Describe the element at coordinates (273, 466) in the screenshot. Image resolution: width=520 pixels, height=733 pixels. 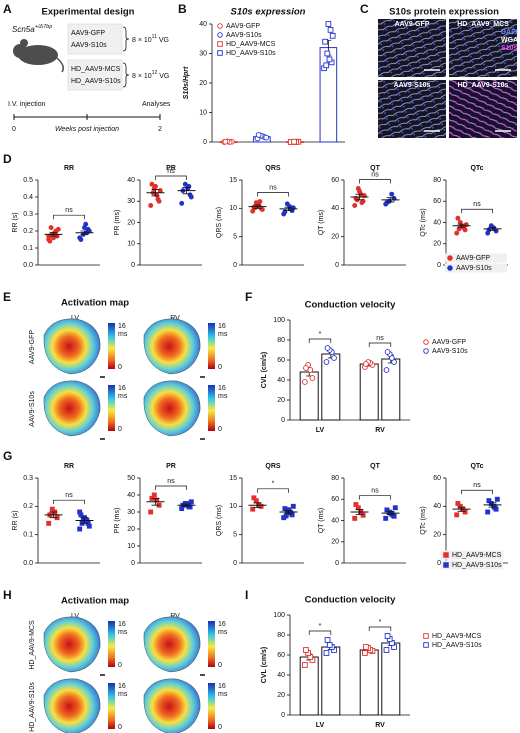
I see `chart-title: QRS` at that location.